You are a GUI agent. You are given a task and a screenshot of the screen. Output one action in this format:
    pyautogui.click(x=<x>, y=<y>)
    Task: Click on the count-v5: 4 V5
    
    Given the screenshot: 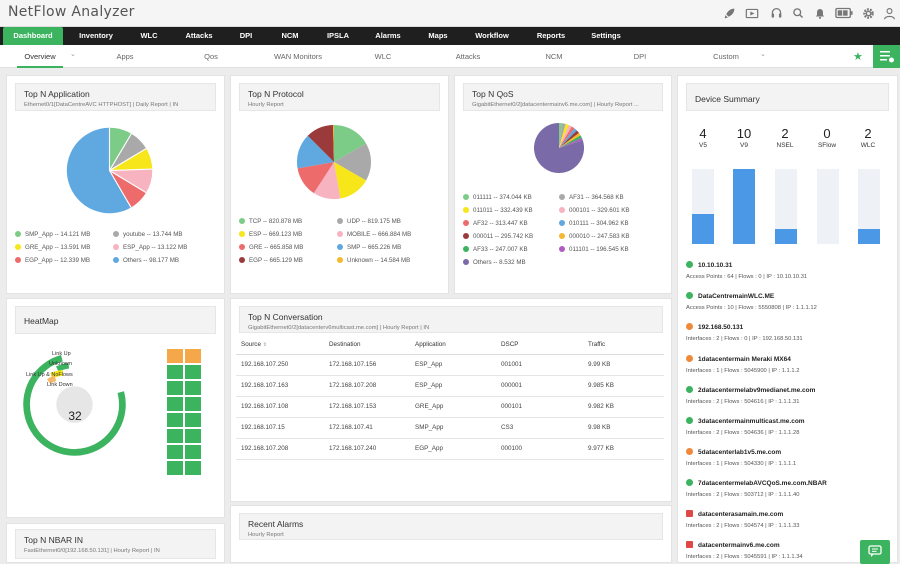 What is the action you would take?
    pyautogui.click(x=703, y=137)
    